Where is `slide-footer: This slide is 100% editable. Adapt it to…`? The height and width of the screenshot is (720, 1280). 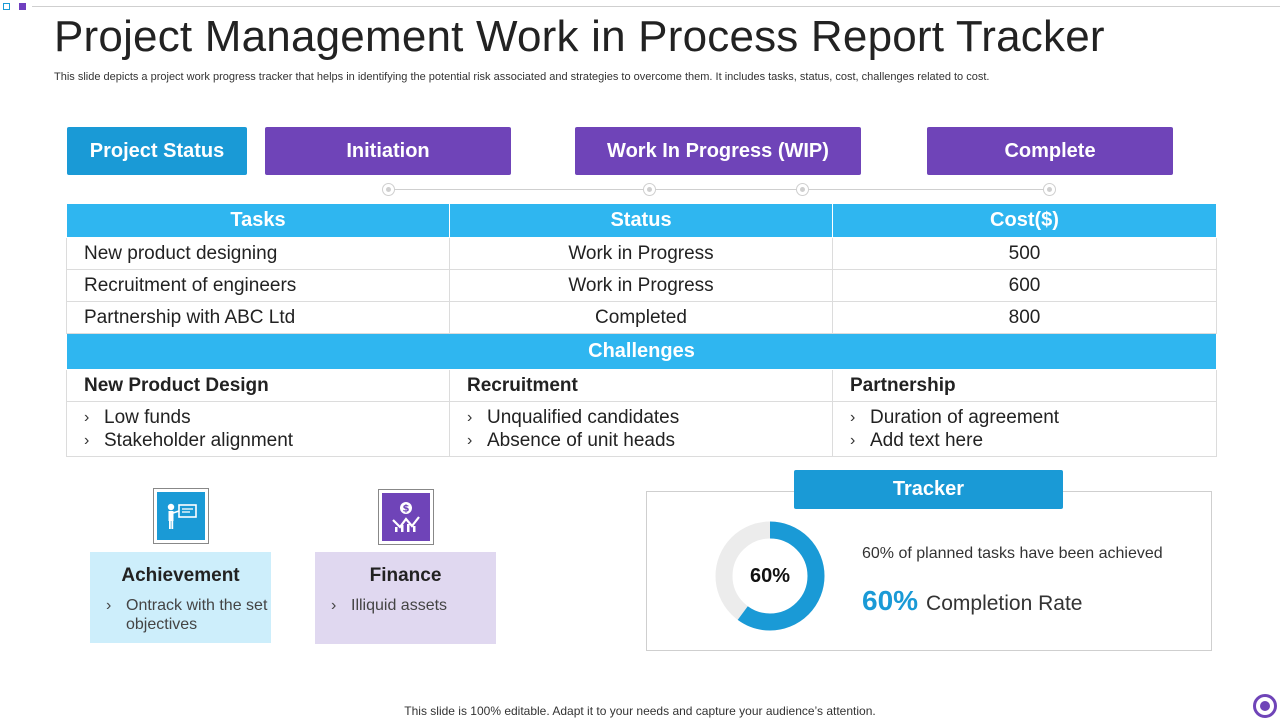
slide-footer: This slide is 100% editable. Adapt it to… is located at coordinates (640, 711).